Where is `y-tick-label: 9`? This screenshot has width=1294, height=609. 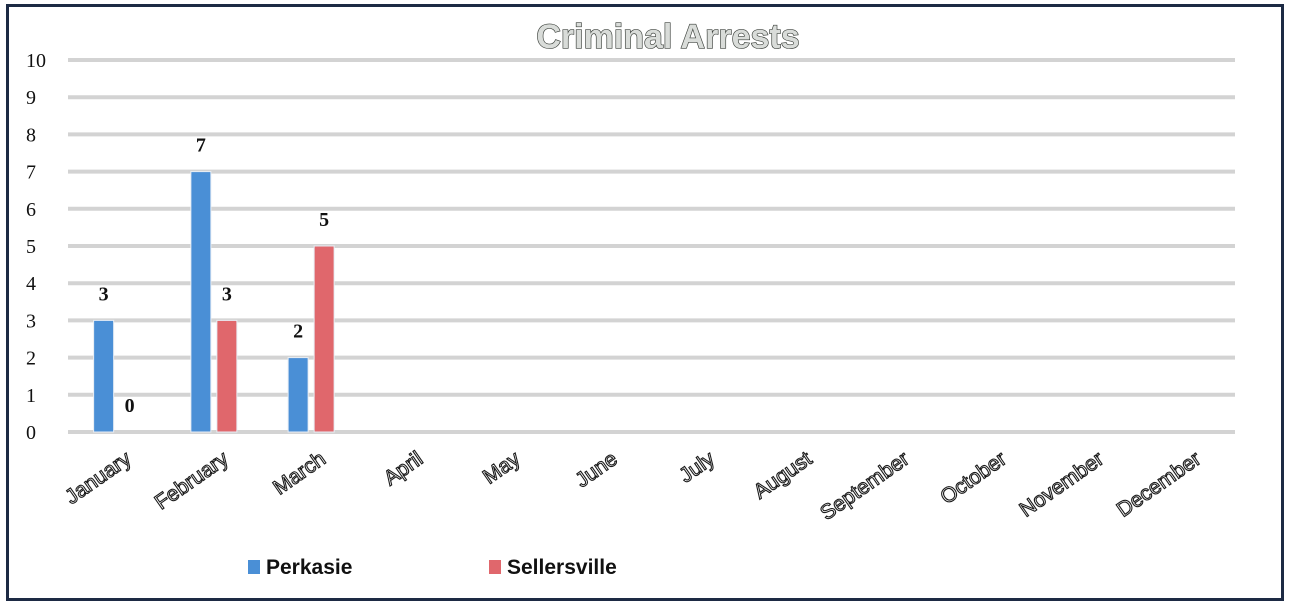
y-tick-label: 9 is located at coordinates (31, 98).